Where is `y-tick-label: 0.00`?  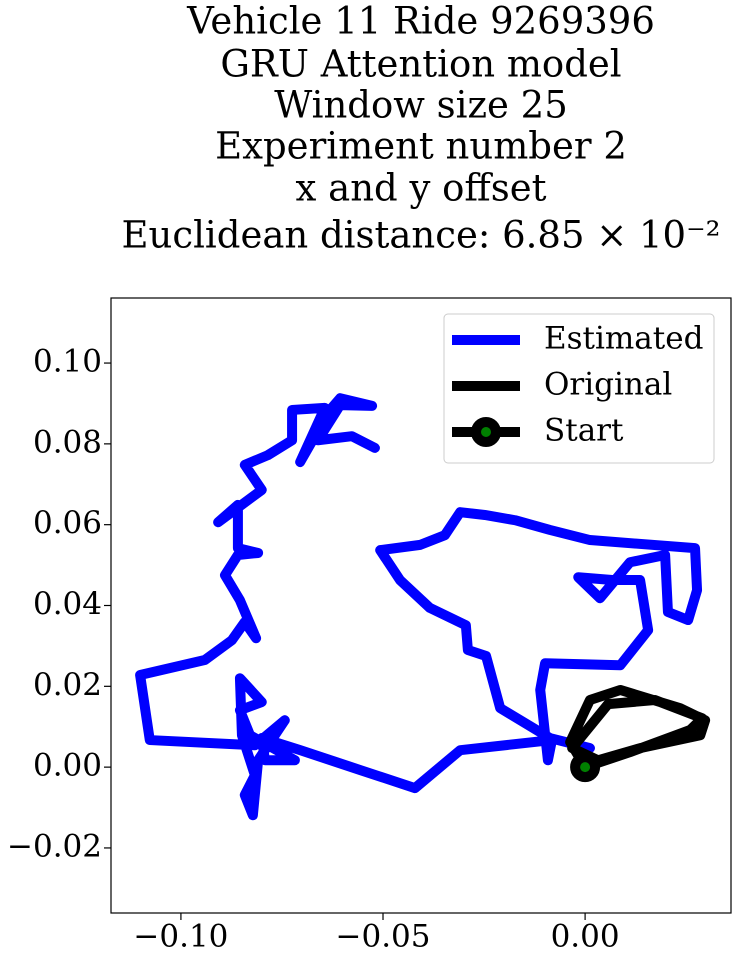 y-tick-label: 0.00 is located at coordinates (67, 766).